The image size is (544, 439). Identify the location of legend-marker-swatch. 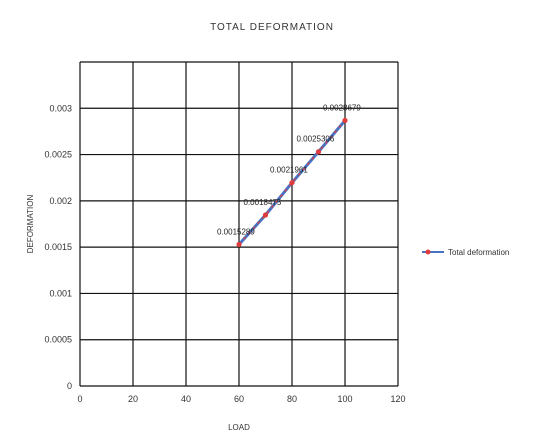
(428, 252).